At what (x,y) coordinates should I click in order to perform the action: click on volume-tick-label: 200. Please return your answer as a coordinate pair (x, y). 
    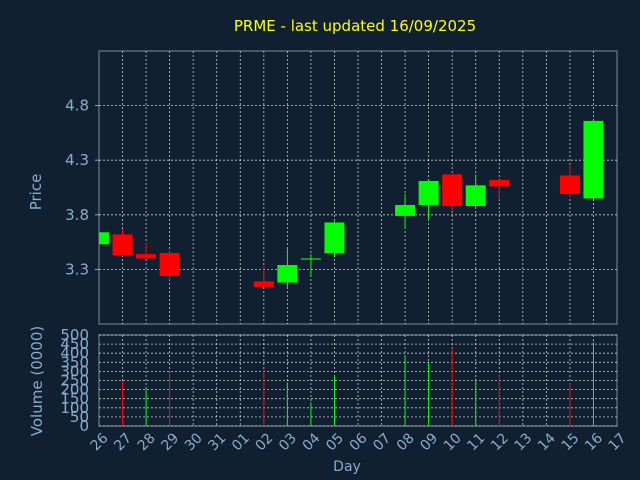
    Looking at the image, I should click on (74, 390).